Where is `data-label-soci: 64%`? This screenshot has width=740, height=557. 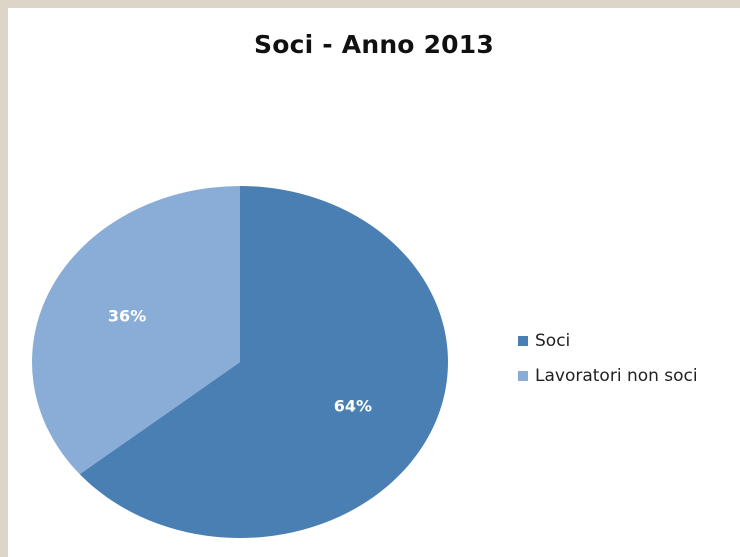 data-label-soci: 64% is located at coordinates (353, 405).